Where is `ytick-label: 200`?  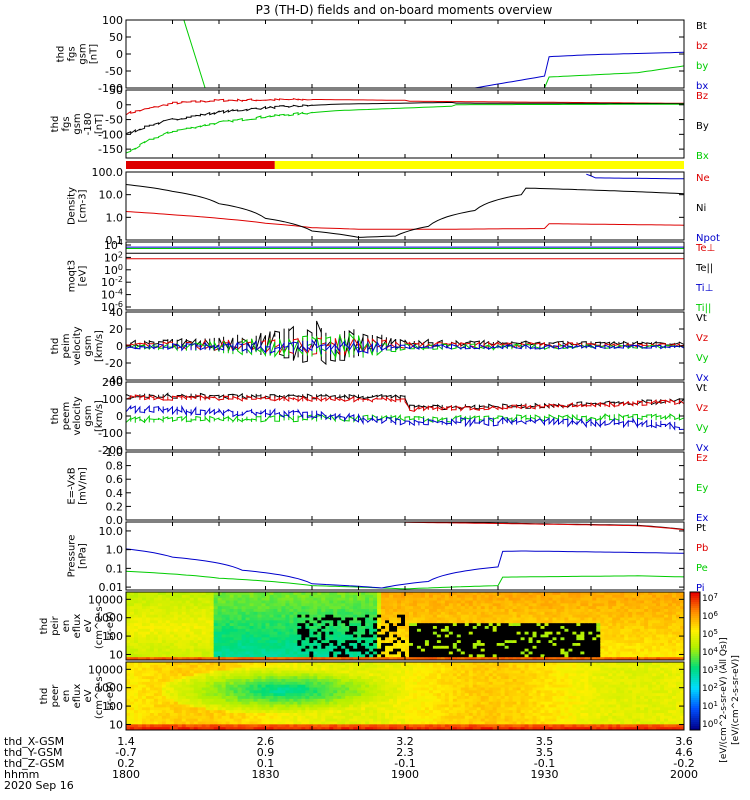 ytick-label: 200 is located at coordinates (112, 382).